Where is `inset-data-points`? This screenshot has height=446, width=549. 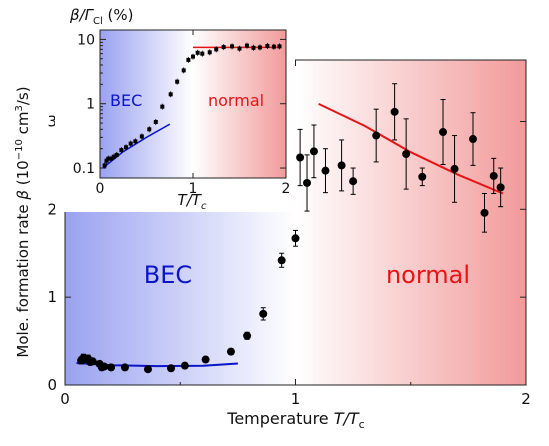 inset-data-points is located at coordinates (192, 105).